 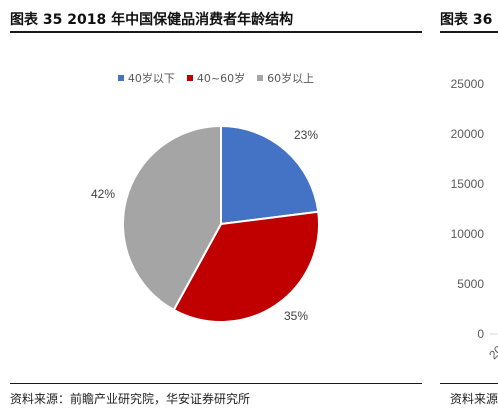 What do you see at coordinates (492, 350) in the screenshot?
I see `x-tick-label: 200` at bounding box center [492, 350].